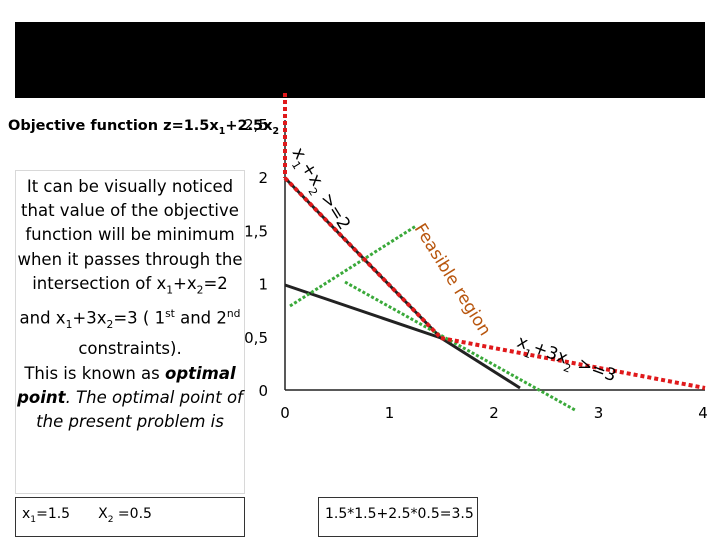 The height and width of the screenshot is (540, 720). I want to click on constraint-label: x1+3x2 >=3, so click(566, 361).